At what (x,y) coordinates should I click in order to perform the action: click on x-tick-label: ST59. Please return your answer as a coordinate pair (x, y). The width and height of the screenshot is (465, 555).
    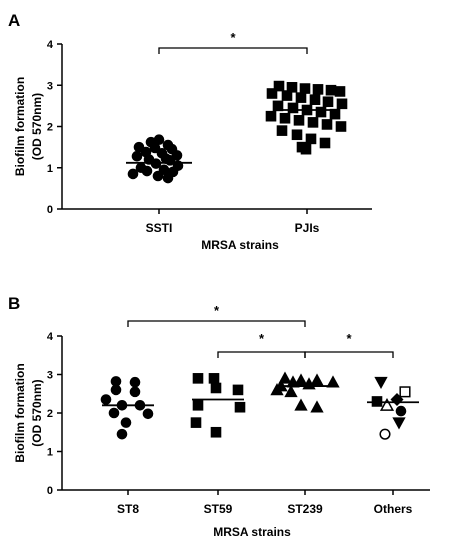
    Looking at the image, I should click on (218, 509).